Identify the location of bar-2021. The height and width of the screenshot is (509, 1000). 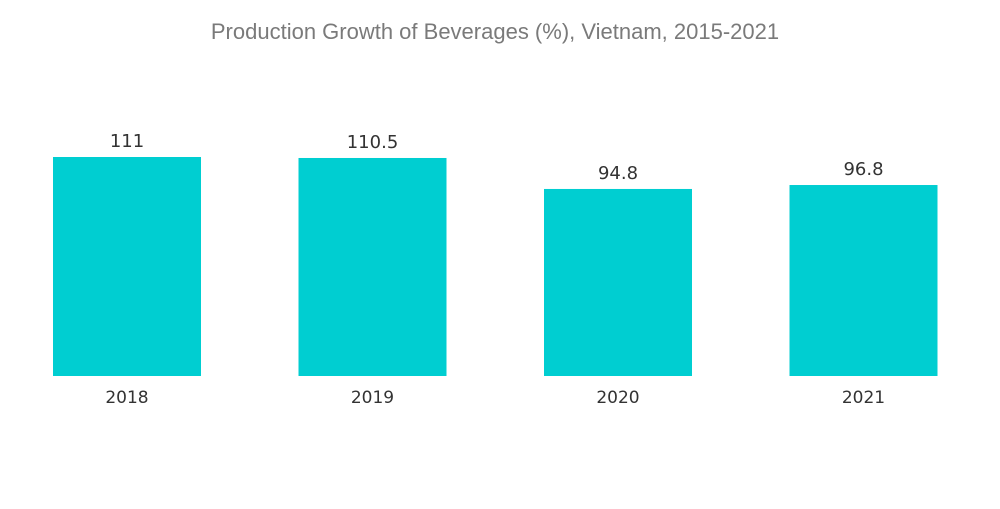
(863, 280).